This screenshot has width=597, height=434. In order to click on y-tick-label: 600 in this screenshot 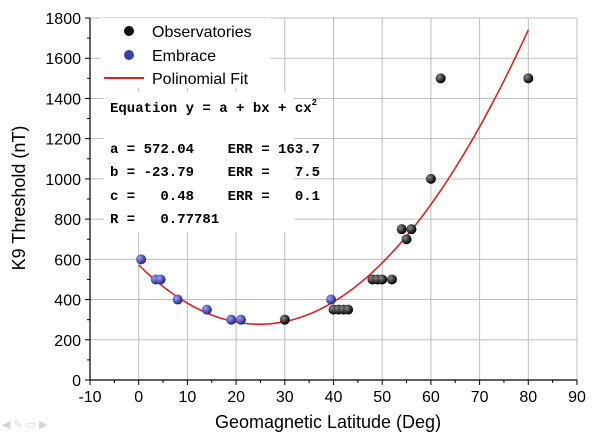, I will do `click(67, 260)`.